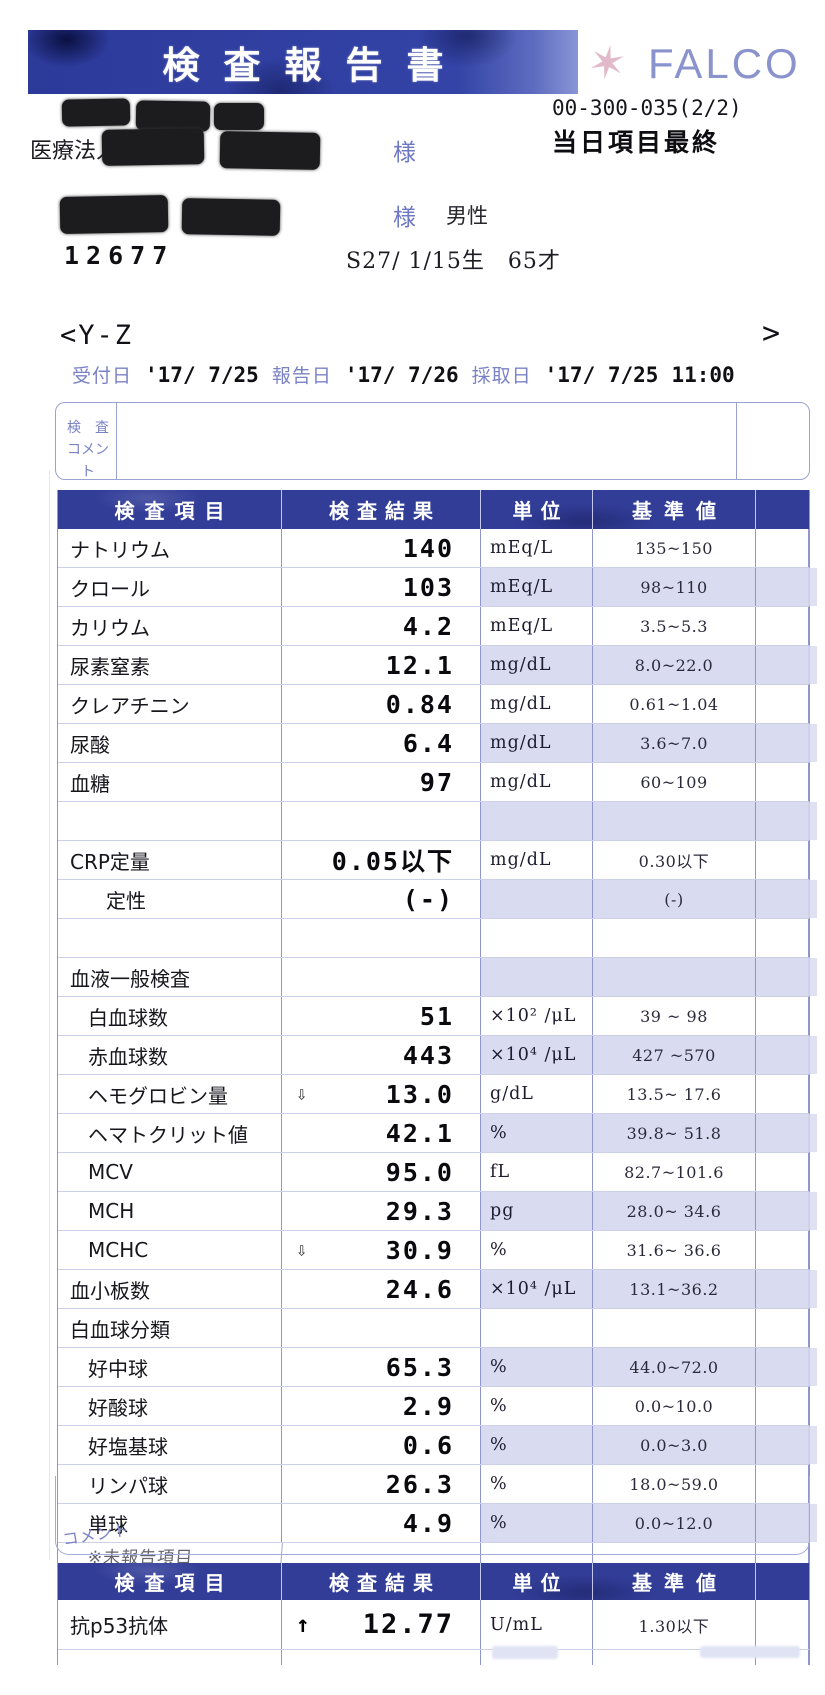  I want to click on table-row: 血小板数 24.6 ×10⁴ /μL 13.1~36.2, so click(437, 1289).